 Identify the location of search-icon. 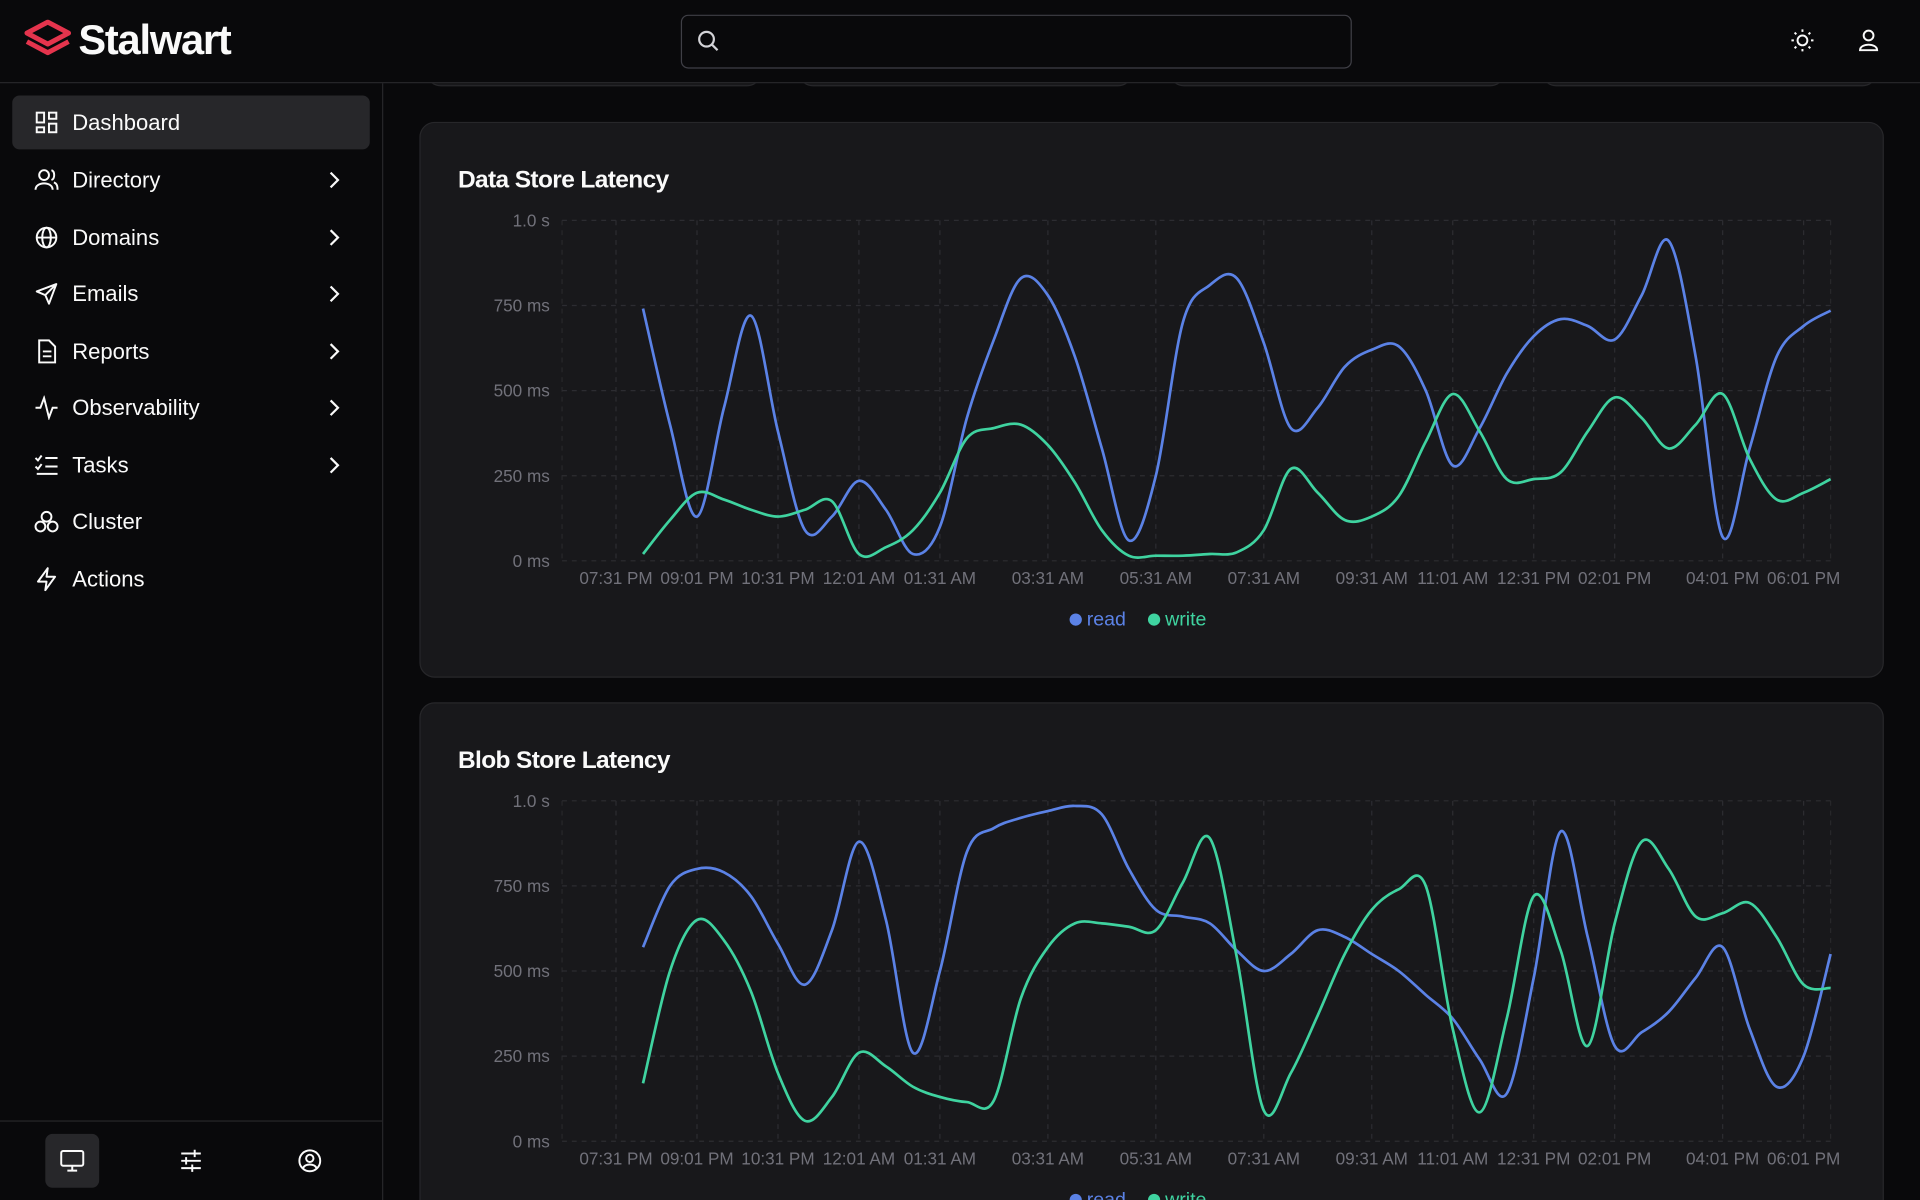
(708, 40).